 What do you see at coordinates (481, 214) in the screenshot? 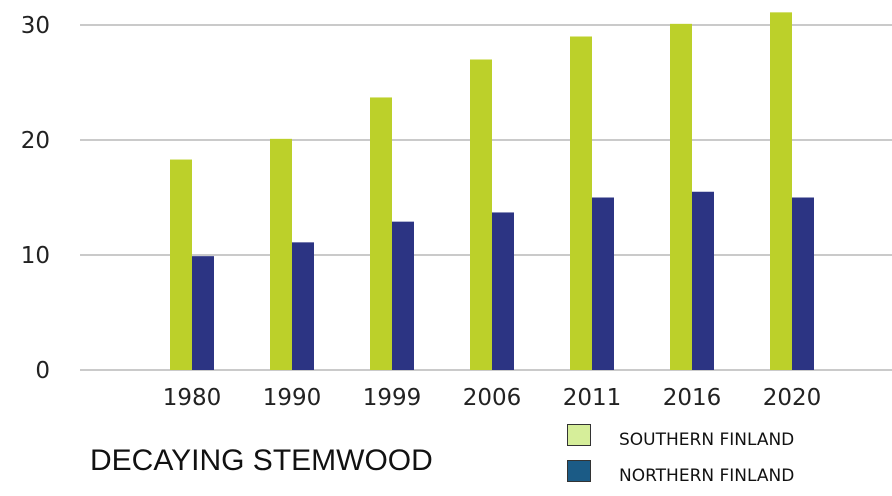
I see `bar-southern-2006` at bounding box center [481, 214].